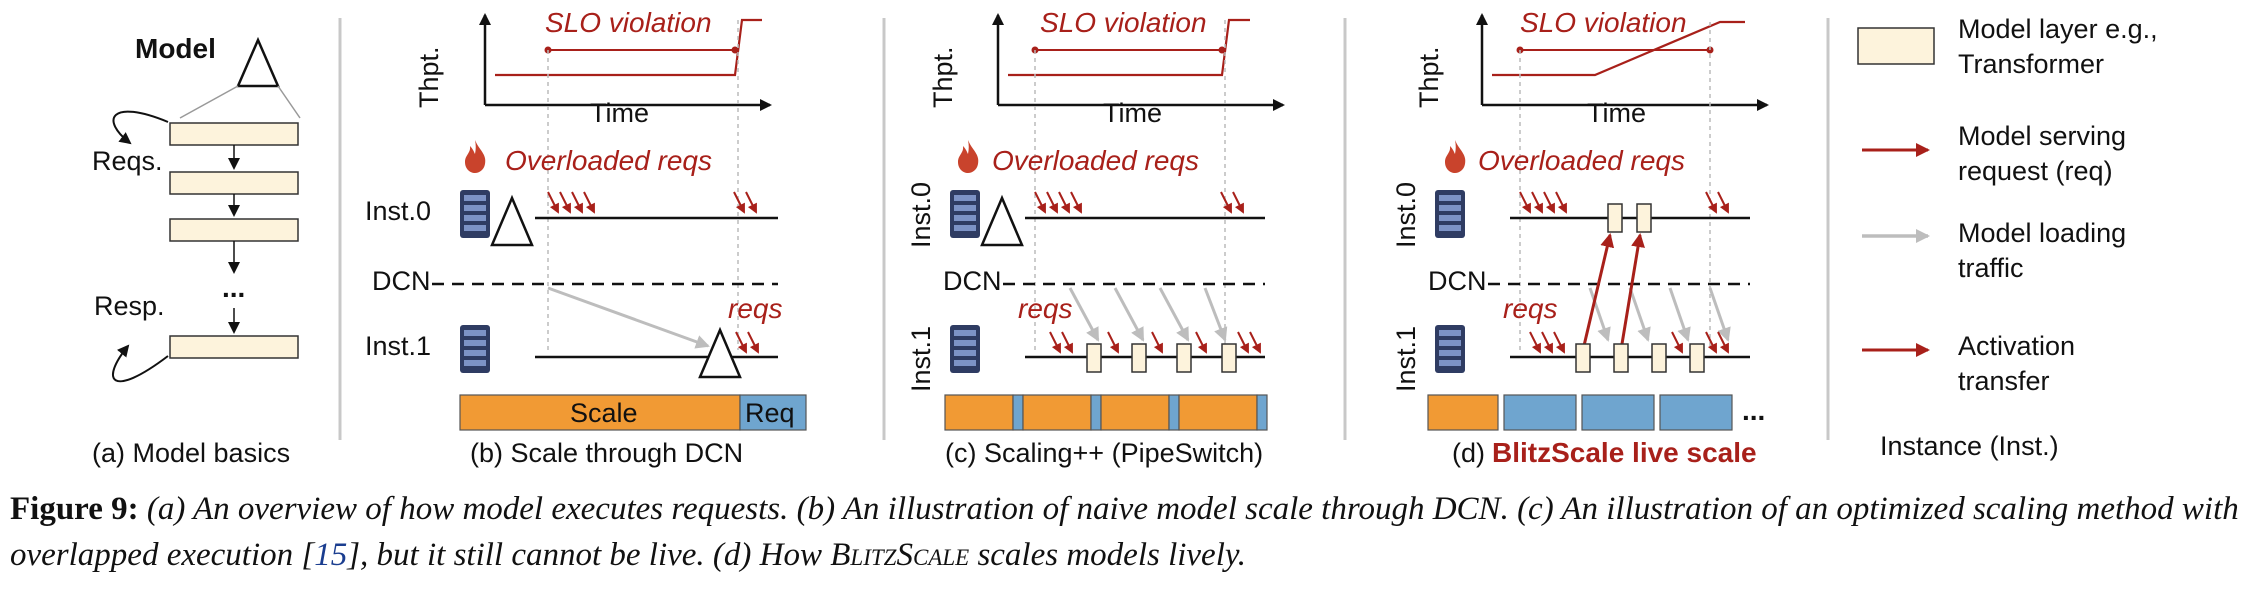 This screenshot has height=598, width=2258. What do you see at coordinates (196, 250) in the screenshot?
I see `panel-a: Model Reqs. ... Resp. (a) Model basics` at bounding box center [196, 250].